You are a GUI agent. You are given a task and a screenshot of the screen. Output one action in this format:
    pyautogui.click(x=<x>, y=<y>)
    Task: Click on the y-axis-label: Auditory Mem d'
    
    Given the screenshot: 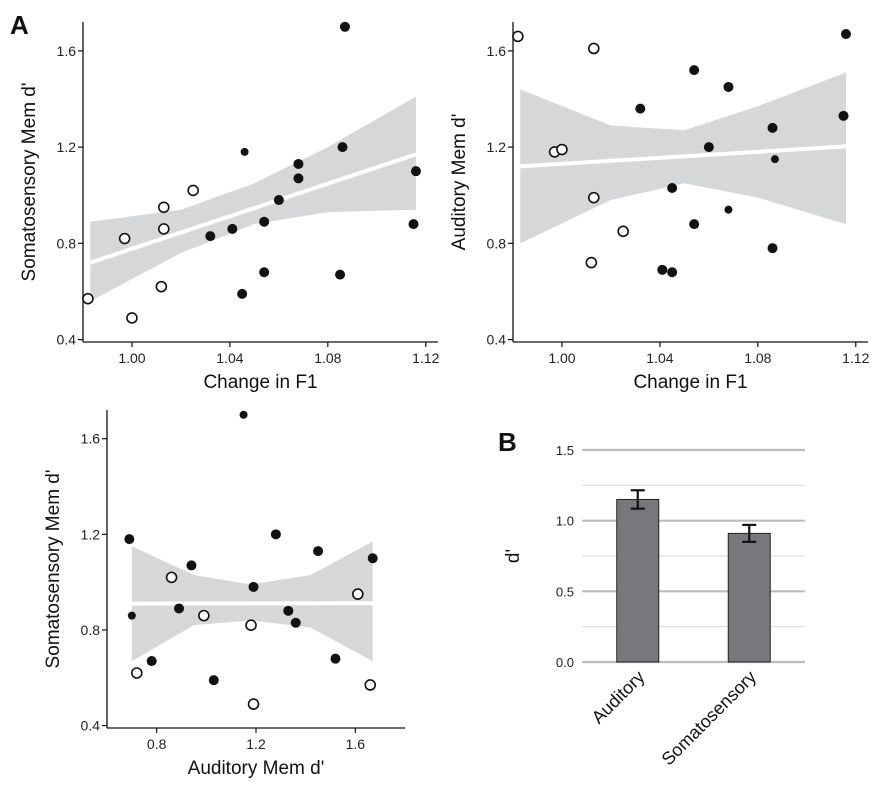 What is the action you would take?
    pyautogui.click(x=459, y=182)
    